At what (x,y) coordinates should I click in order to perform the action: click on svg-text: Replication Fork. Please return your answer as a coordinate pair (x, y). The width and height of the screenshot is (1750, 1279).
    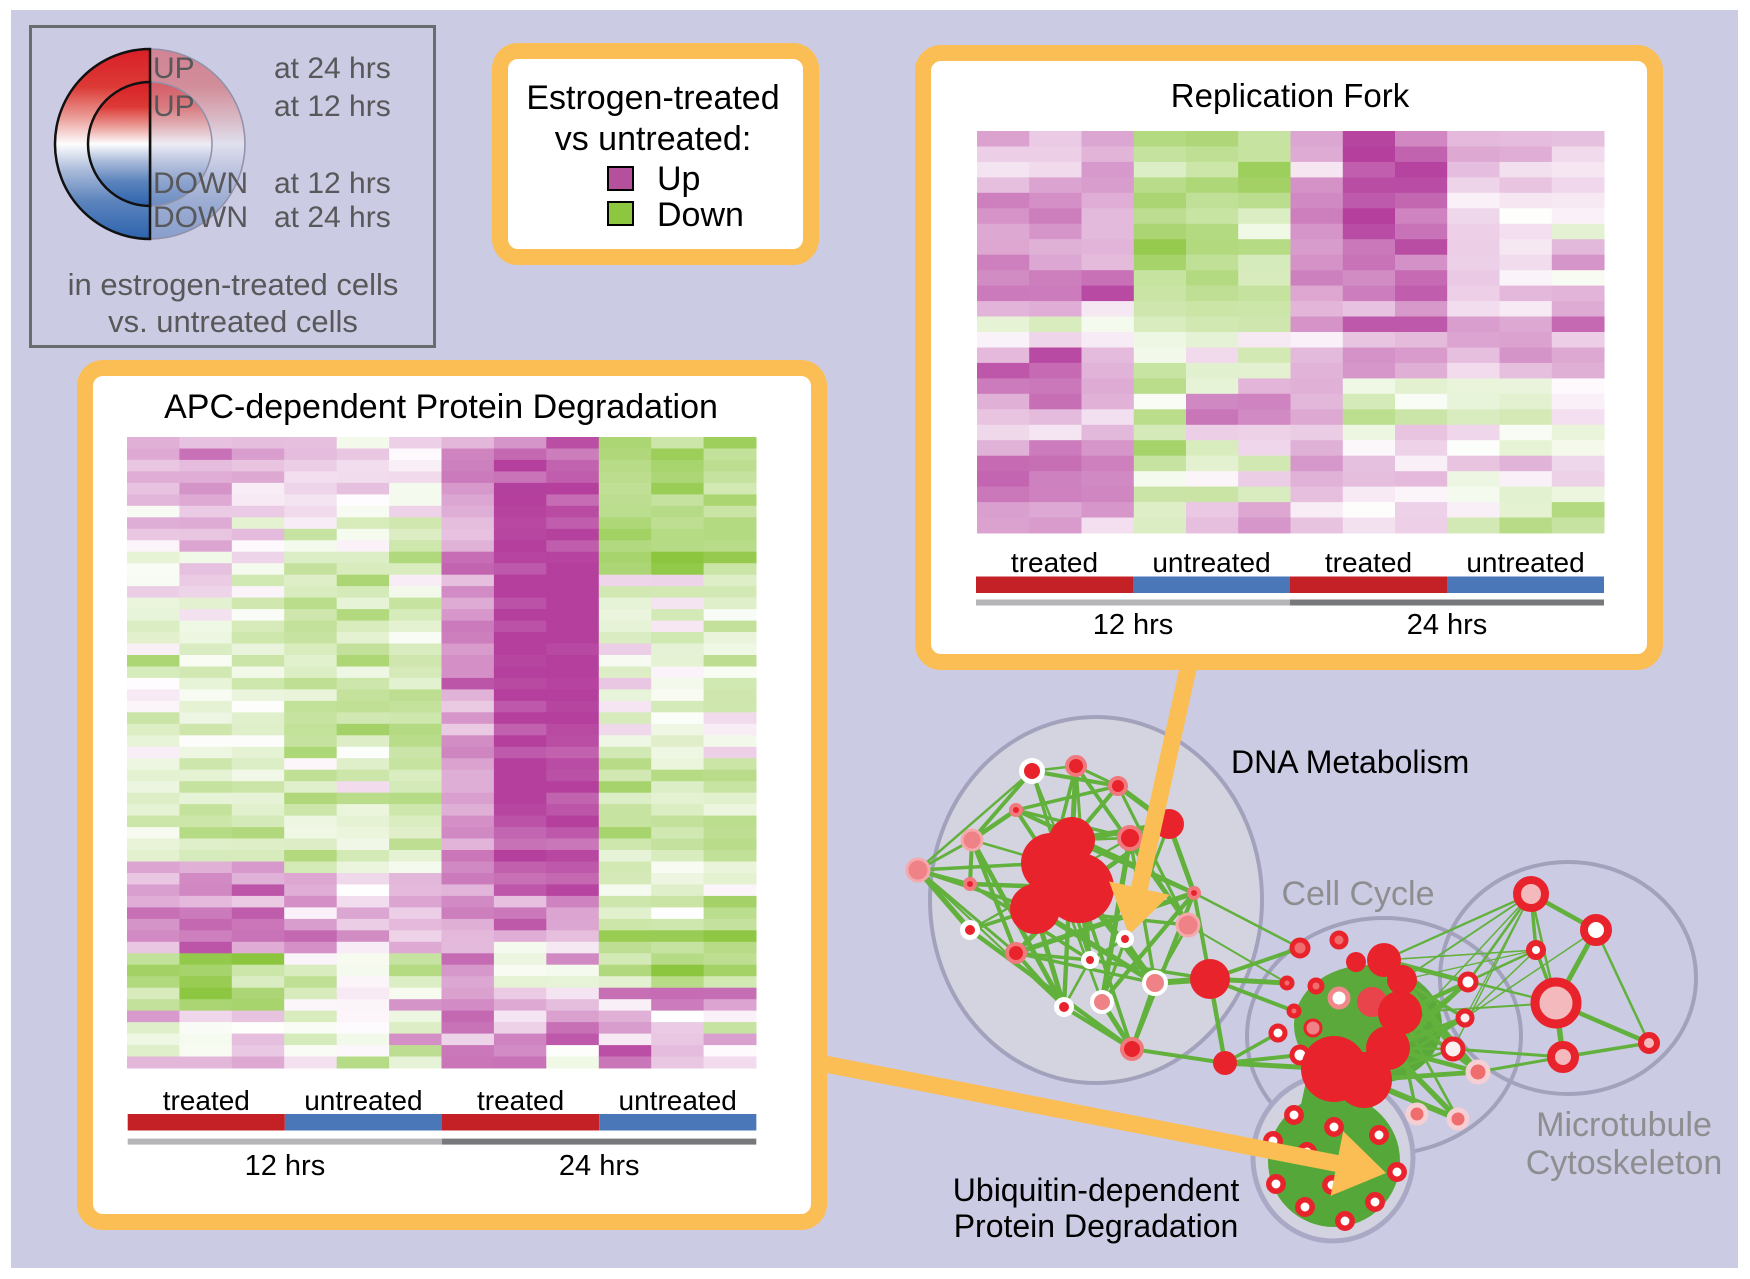
    Looking at the image, I should click on (1290, 95).